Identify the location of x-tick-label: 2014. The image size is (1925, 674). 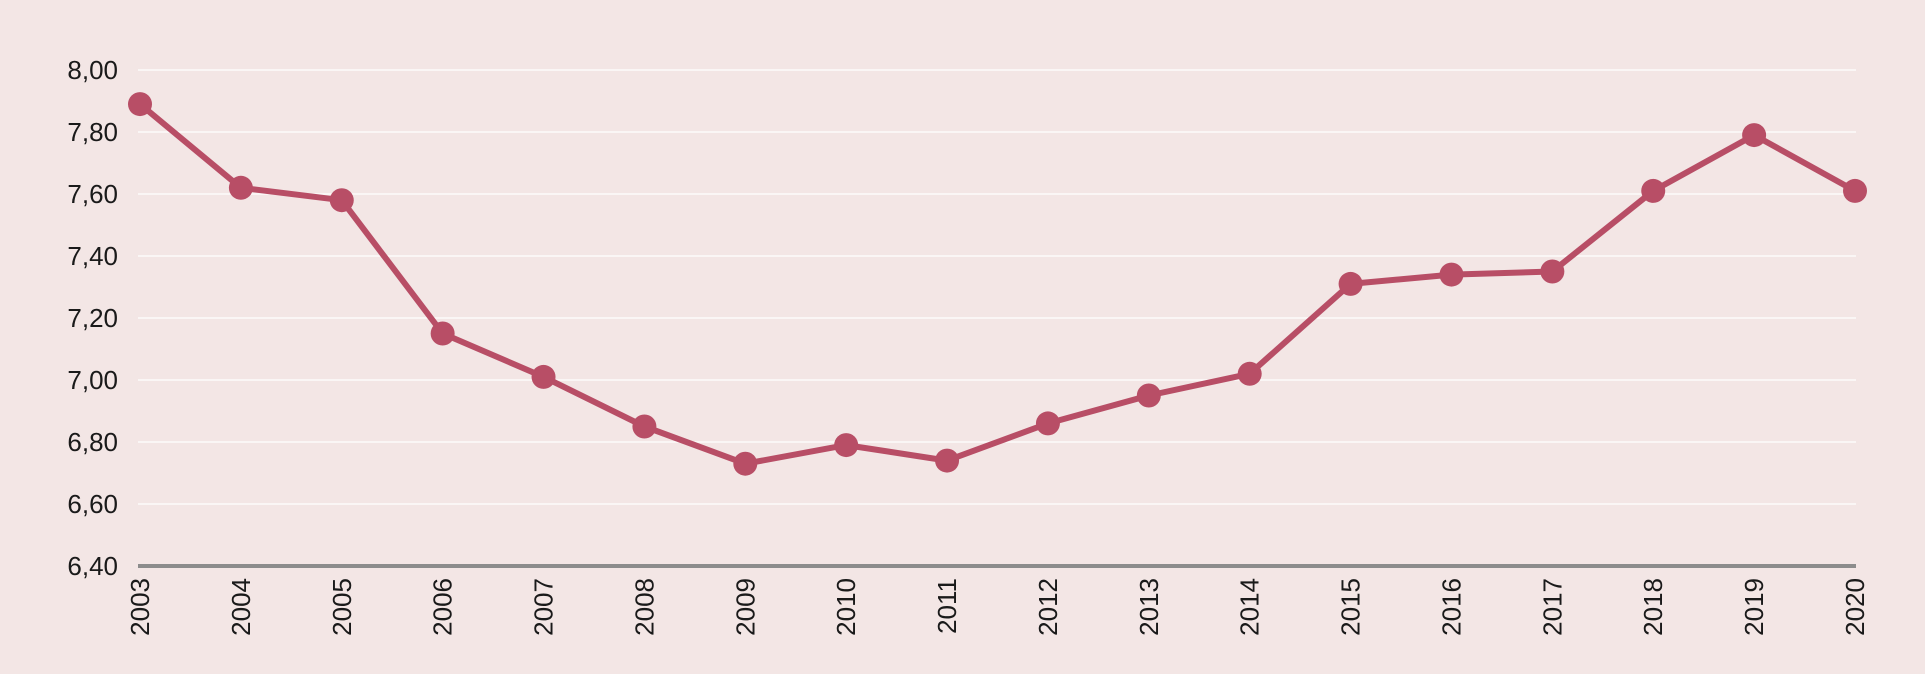
(1250, 607).